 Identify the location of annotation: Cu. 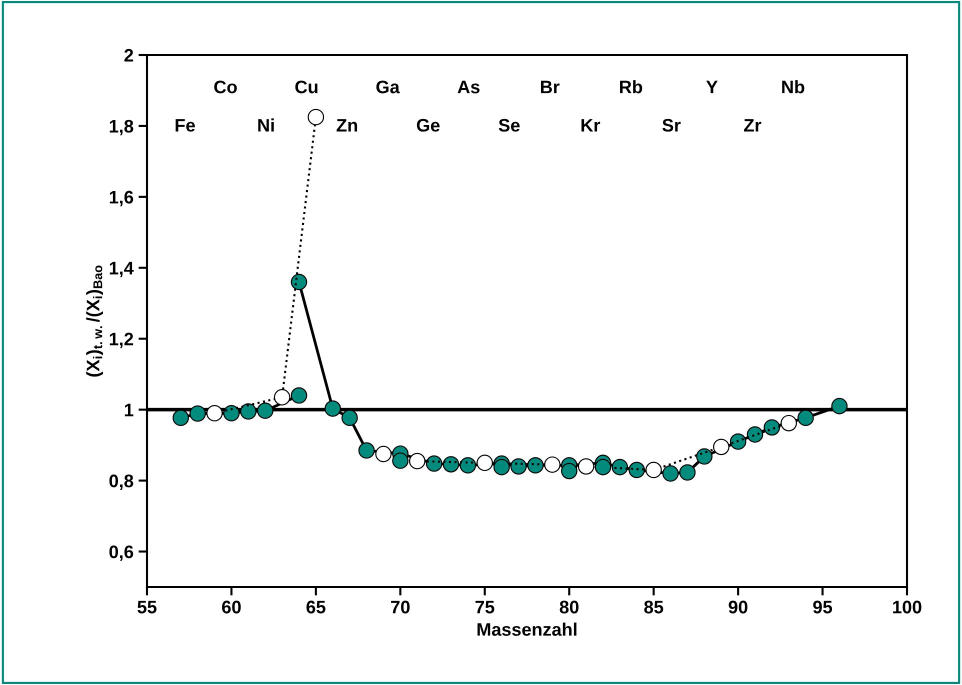
(306, 87).